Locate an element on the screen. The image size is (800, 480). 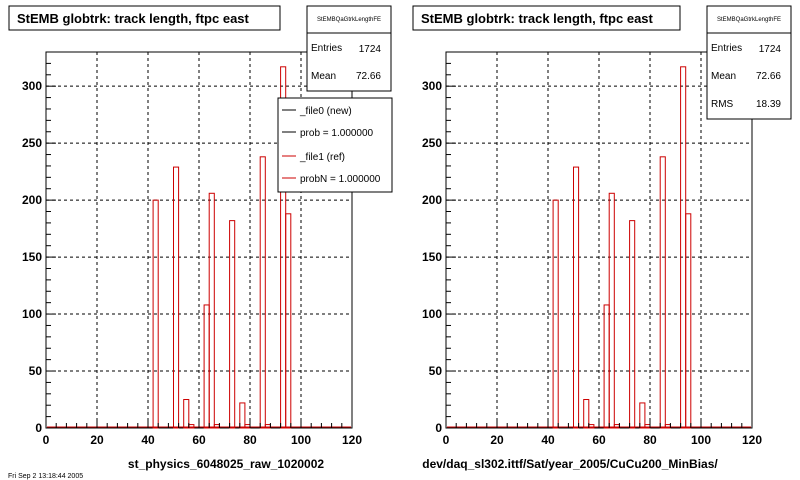
right-stats-rms-value: 18.39 is located at coordinates (768, 104).